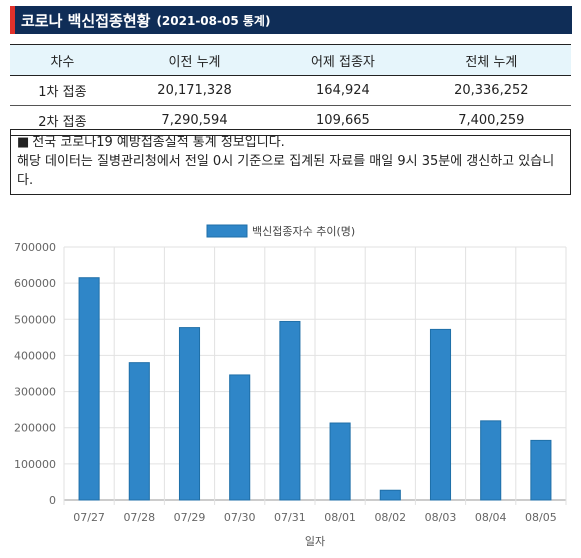 The height and width of the screenshot is (558, 581). Describe the element at coordinates (35, 319) in the screenshot. I see `y-tick-label: 500000` at that location.